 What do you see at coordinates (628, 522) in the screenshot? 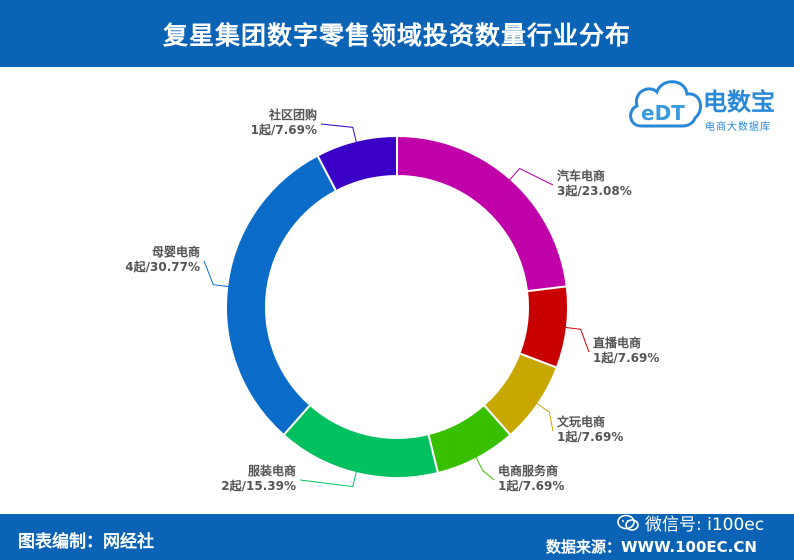
I see `wechat-icon` at bounding box center [628, 522].